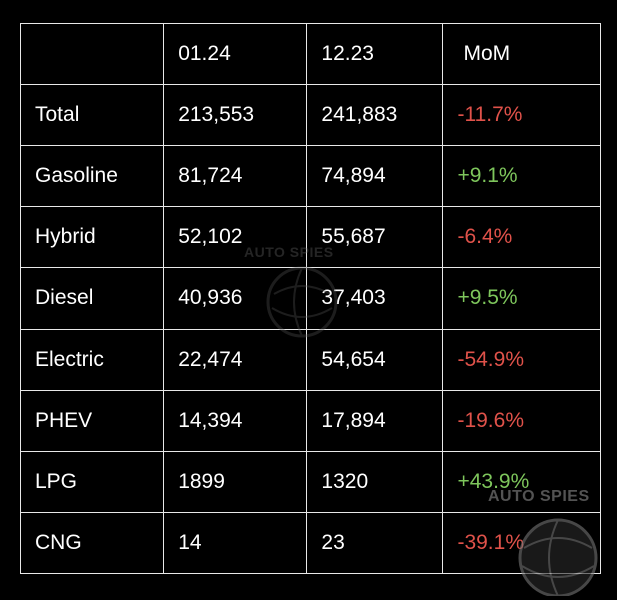 The height and width of the screenshot is (600, 617). Describe the element at coordinates (235, 298) in the screenshot. I see `jan24-value-cell: 40,936` at that location.